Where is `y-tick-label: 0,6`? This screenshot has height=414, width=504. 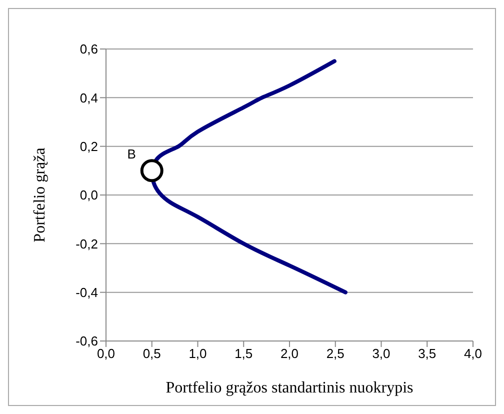 y-tick-label: 0,6 is located at coordinates (89, 49).